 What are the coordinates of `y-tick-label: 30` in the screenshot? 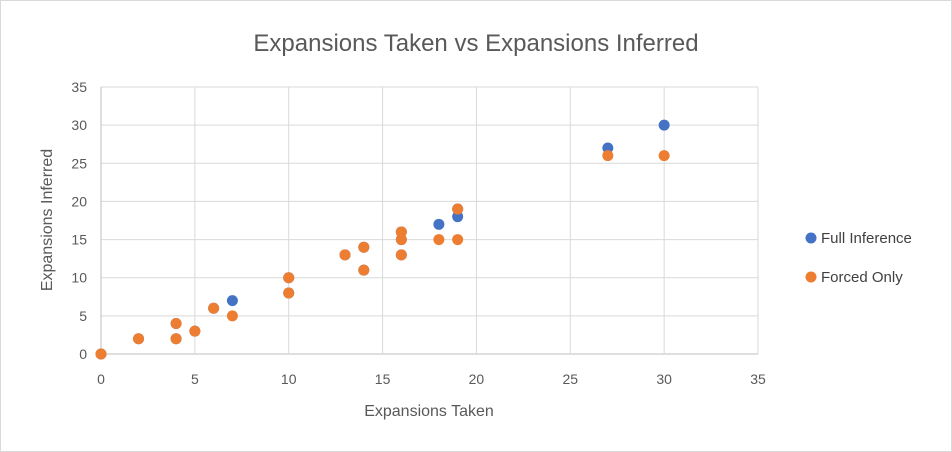 It's located at (79, 125).